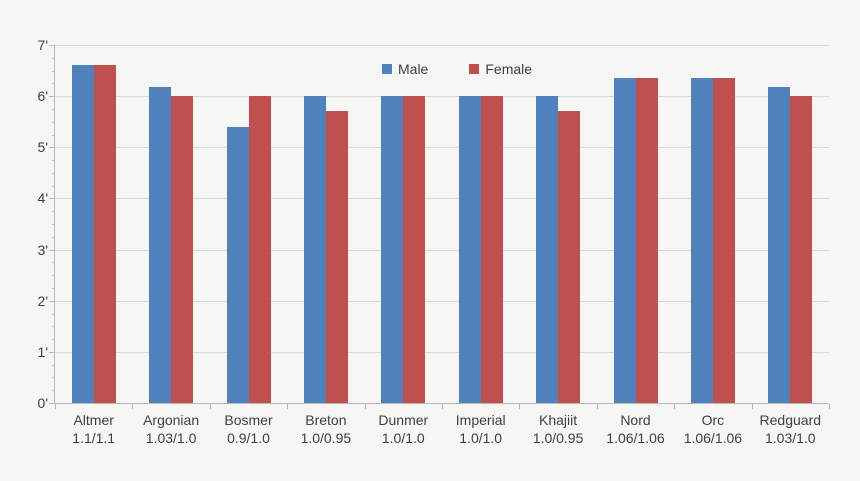 The height and width of the screenshot is (481, 860). Describe the element at coordinates (248, 429) in the screenshot. I see `category-label: Bosmer 0.9/1.0` at that location.